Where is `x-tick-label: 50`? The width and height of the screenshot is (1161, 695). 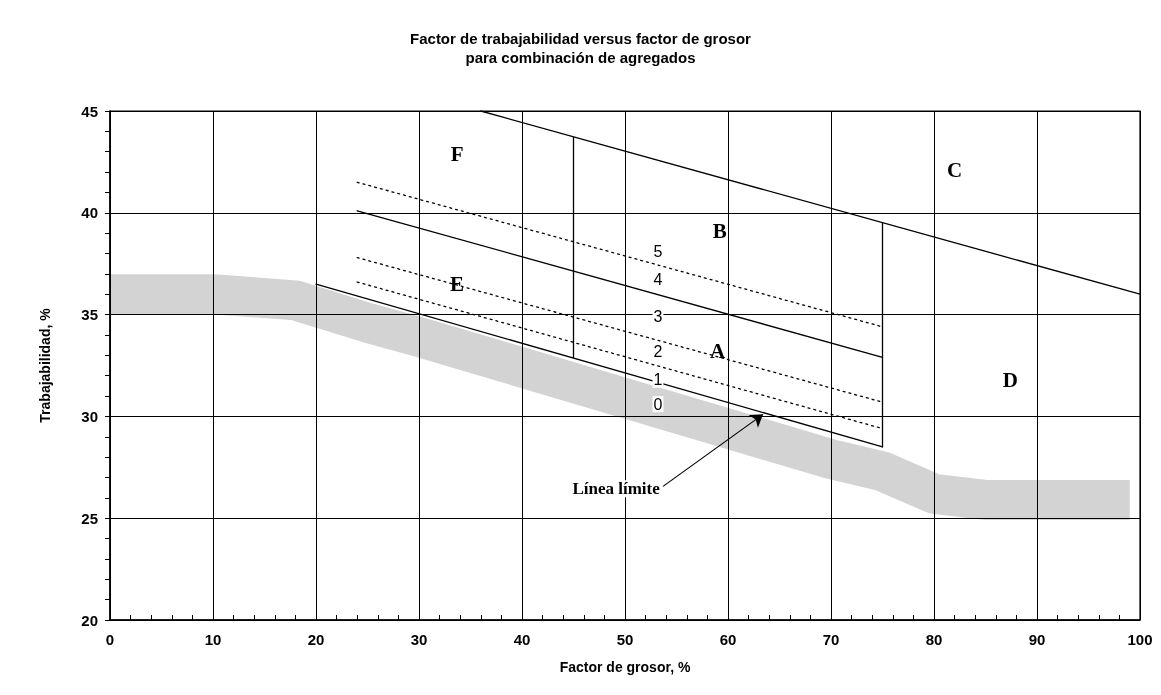 x-tick-label: 50 is located at coordinates (625, 639).